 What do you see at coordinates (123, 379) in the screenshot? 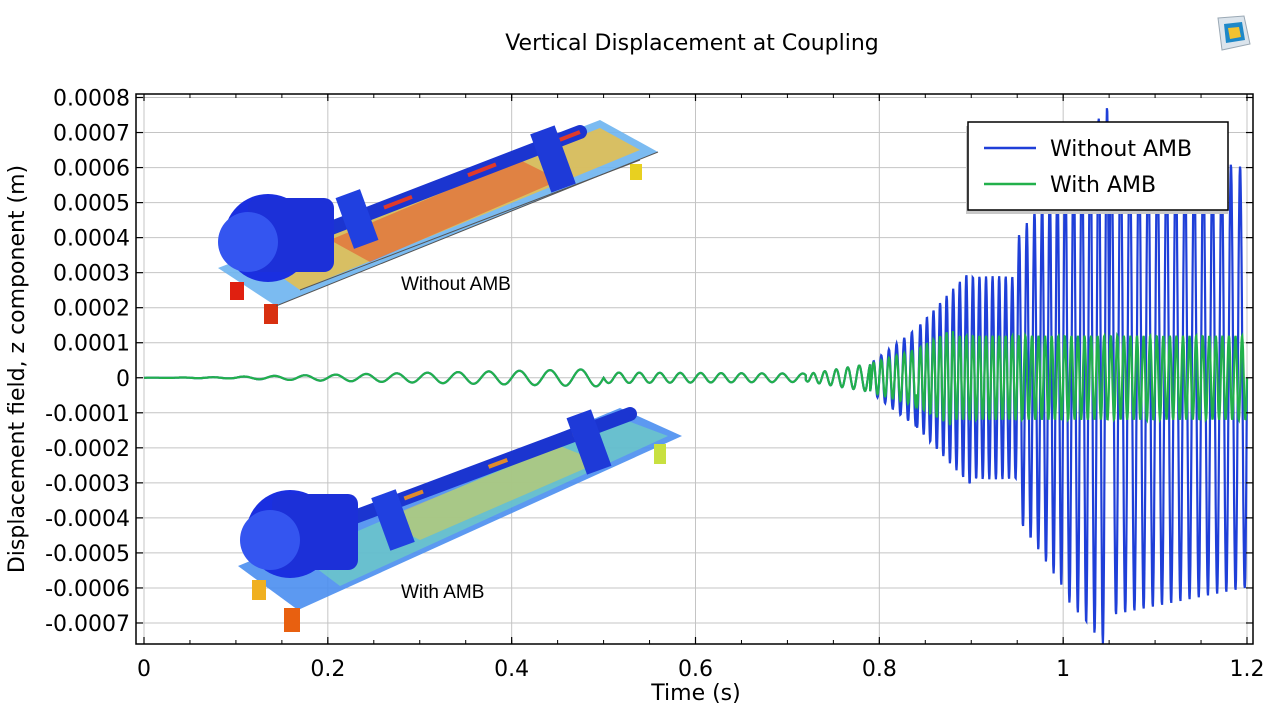
I see `y-tick-label: 0` at bounding box center [123, 379].